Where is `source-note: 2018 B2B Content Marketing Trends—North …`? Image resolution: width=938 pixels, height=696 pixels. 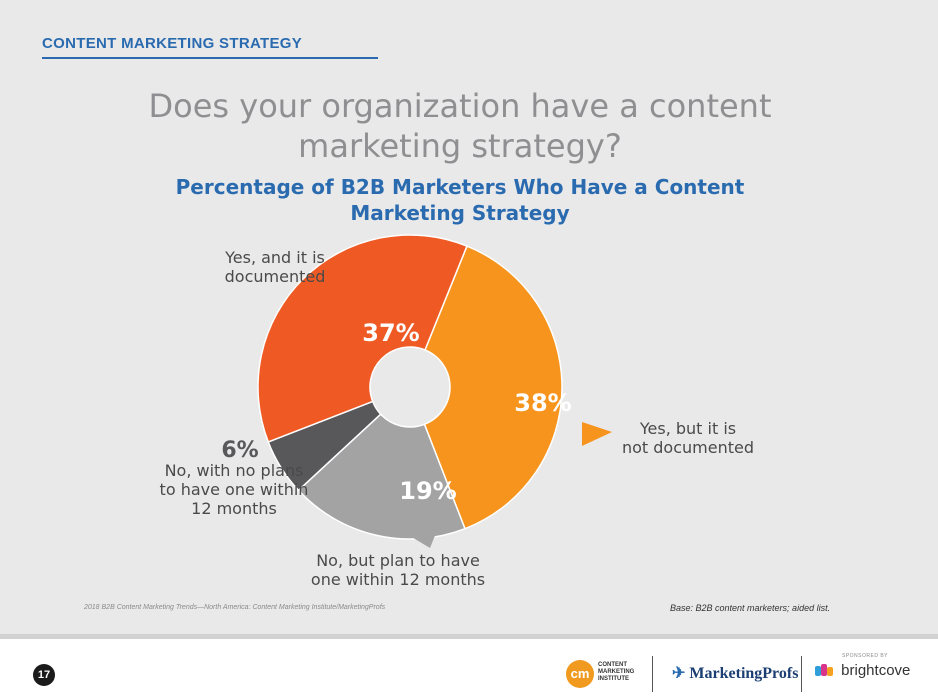
source-note: 2018 B2B Content Marketing Trends—North … is located at coordinates (235, 607).